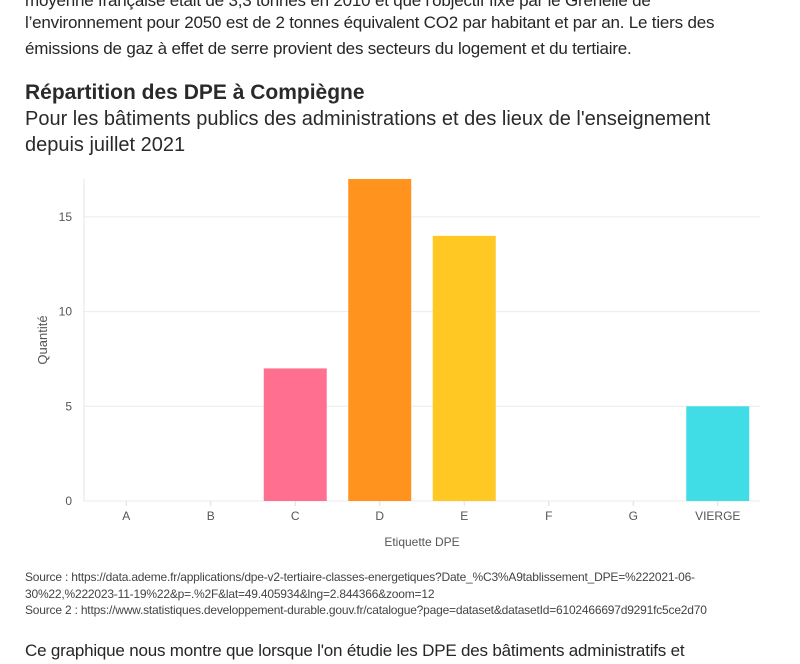 This screenshot has height=664, width=800. I want to click on x-tick-label: C, so click(295, 516).